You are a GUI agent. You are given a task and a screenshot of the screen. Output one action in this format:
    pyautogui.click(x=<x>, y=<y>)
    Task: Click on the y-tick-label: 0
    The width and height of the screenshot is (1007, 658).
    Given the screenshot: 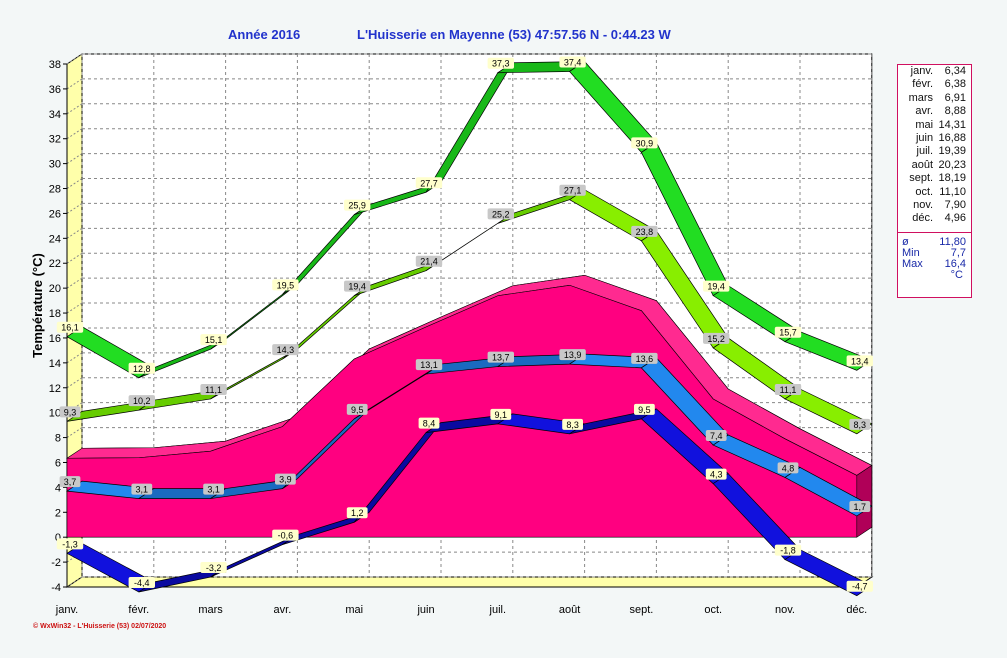 What is the action you would take?
    pyautogui.click(x=58, y=538)
    